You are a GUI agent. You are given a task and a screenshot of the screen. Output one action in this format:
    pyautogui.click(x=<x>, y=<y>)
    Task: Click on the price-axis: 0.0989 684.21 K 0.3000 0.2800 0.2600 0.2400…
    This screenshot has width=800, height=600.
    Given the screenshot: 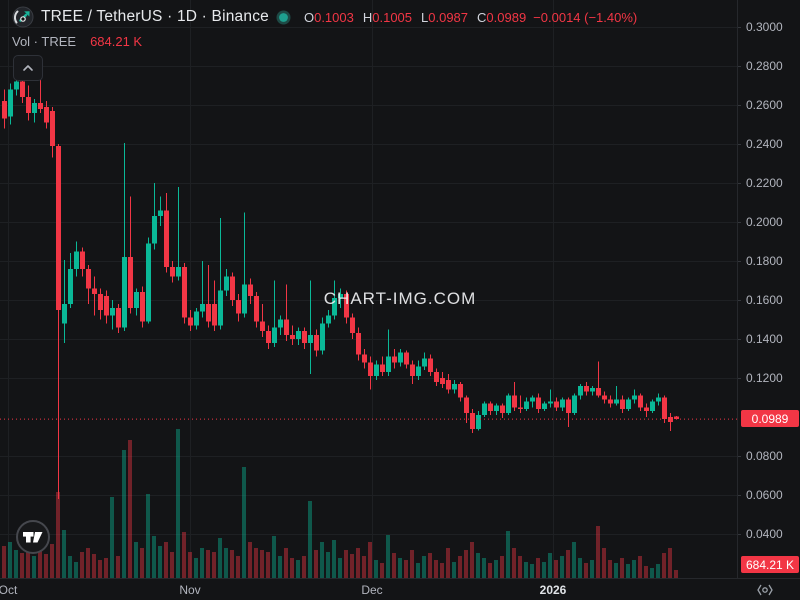 What is the action you would take?
    pyautogui.click(x=768, y=289)
    